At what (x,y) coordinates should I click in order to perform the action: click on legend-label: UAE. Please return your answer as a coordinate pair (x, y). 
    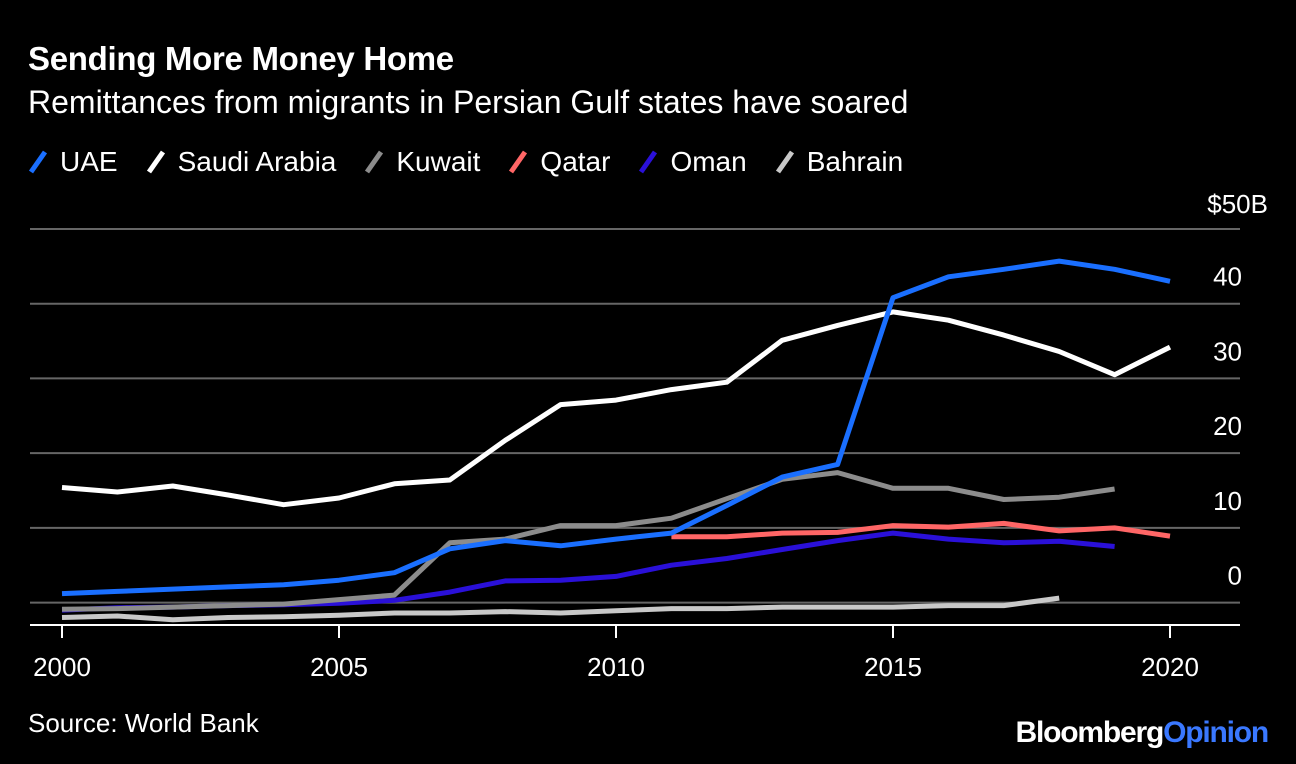
    Looking at the image, I should click on (89, 161).